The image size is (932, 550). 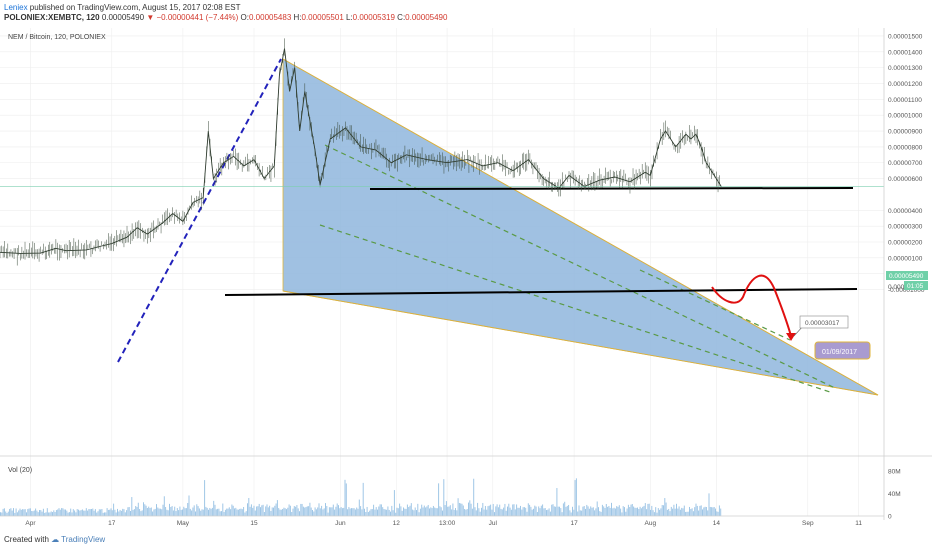 What do you see at coordinates (574, 523) in the screenshot?
I see `time-tick-label: 17` at bounding box center [574, 523].